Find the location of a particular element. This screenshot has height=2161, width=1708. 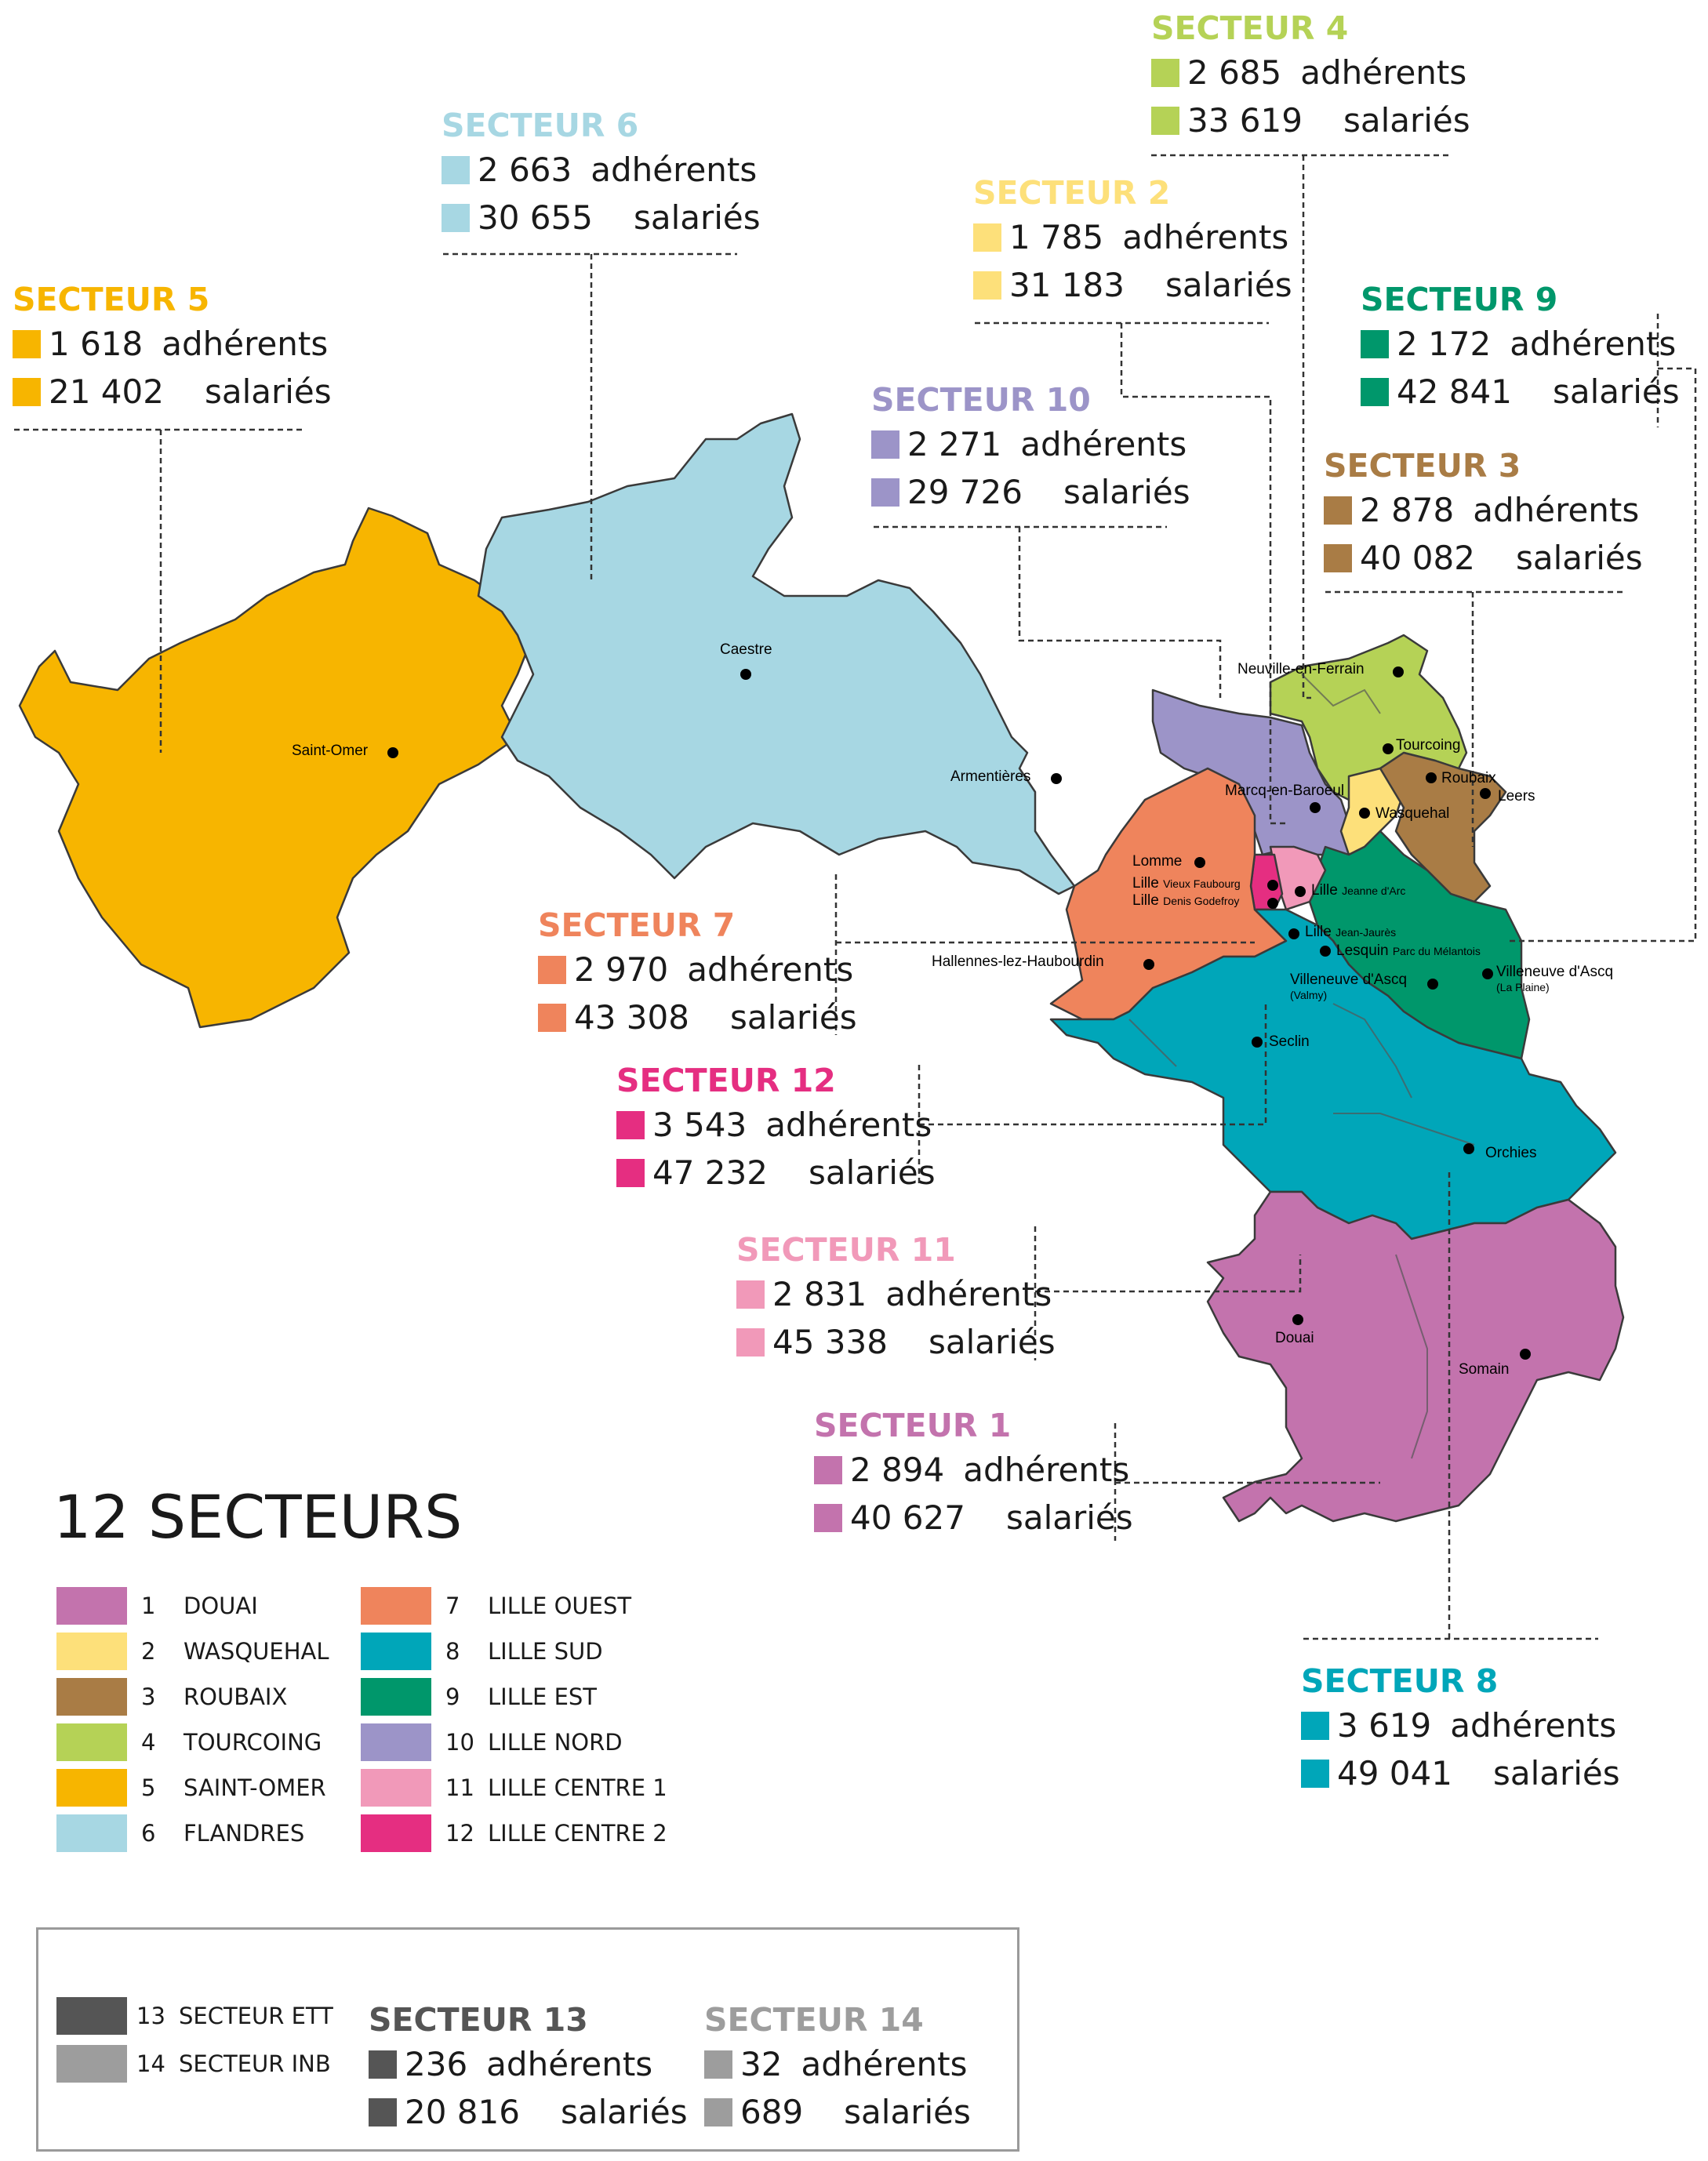

sector-14-info: SECTEUR 14 32 adhérents 689 salariés is located at coordinates (837, 2067).